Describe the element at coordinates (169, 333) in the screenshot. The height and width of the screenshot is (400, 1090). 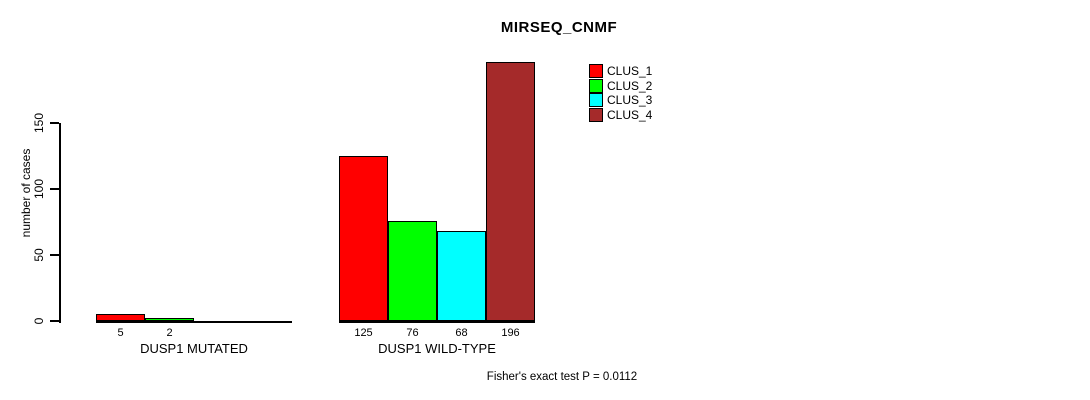
I see `bar-value-label: 2` at that location.